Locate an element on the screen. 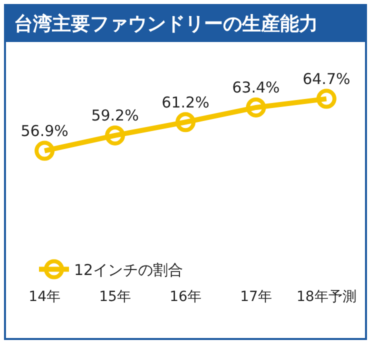 The image size is (373, 348). data-label: 64.7% is located at coordinates (326, 79).